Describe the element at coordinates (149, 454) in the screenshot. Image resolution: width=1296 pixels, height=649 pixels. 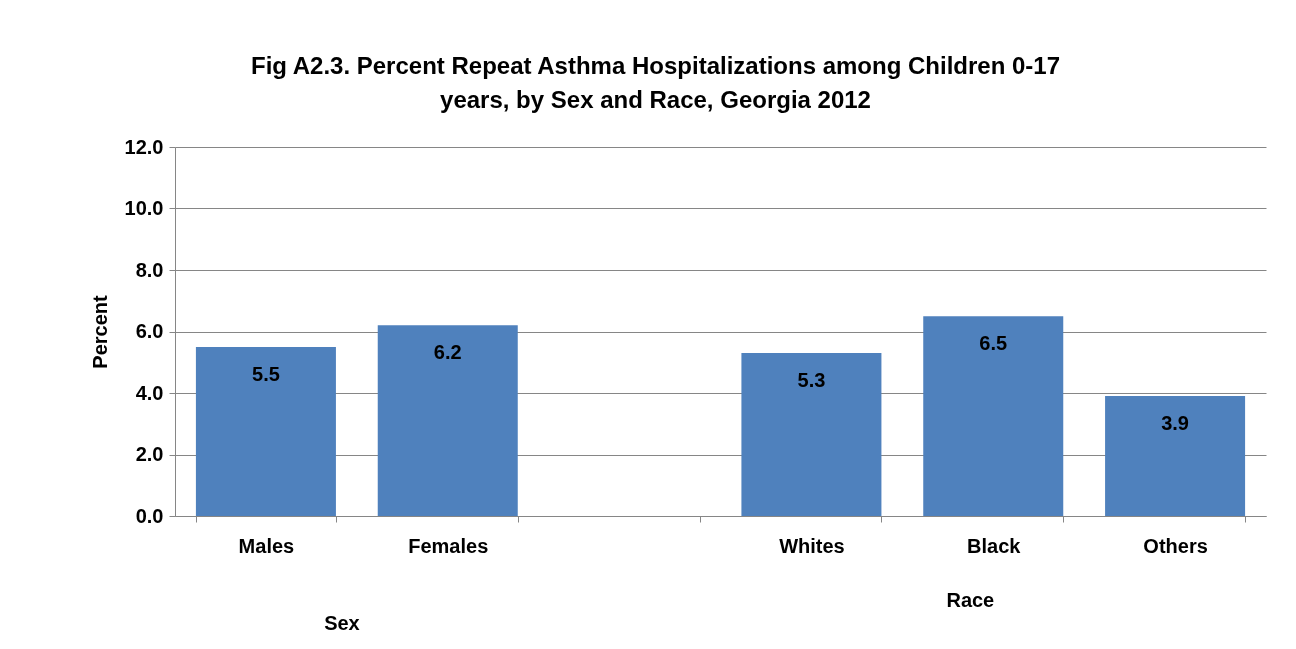
I see `y-tick-label: 2.0` at that location.